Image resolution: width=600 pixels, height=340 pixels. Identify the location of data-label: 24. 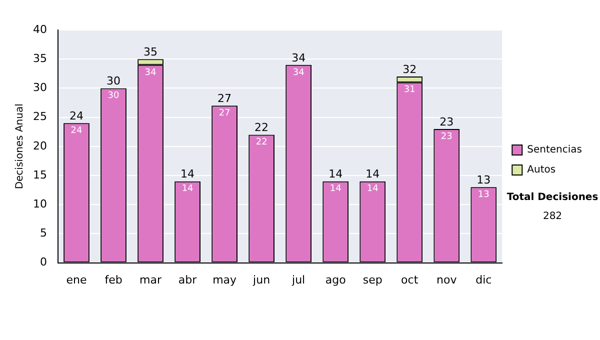
(76, 131).